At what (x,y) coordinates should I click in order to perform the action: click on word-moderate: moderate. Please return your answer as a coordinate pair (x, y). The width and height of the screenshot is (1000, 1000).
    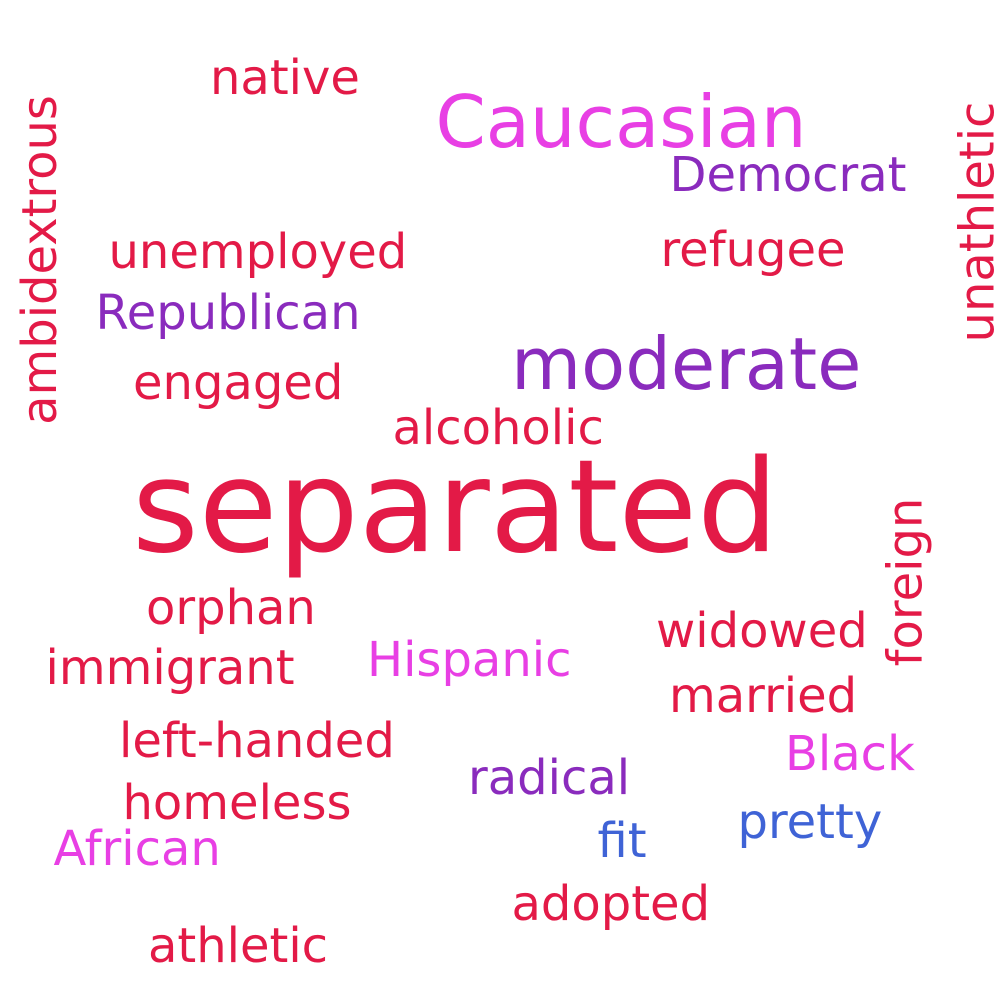
    Looking at the image, I should click on (686, 364).